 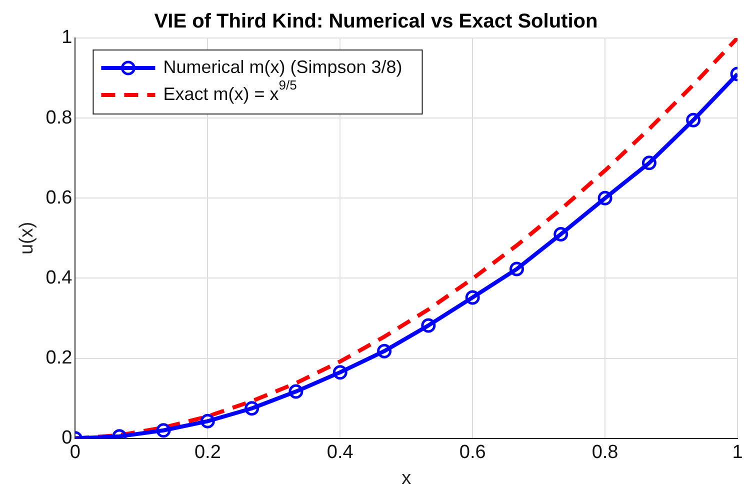 I want to click on x-tick-label: 0.2, so click(x=207, y=453).